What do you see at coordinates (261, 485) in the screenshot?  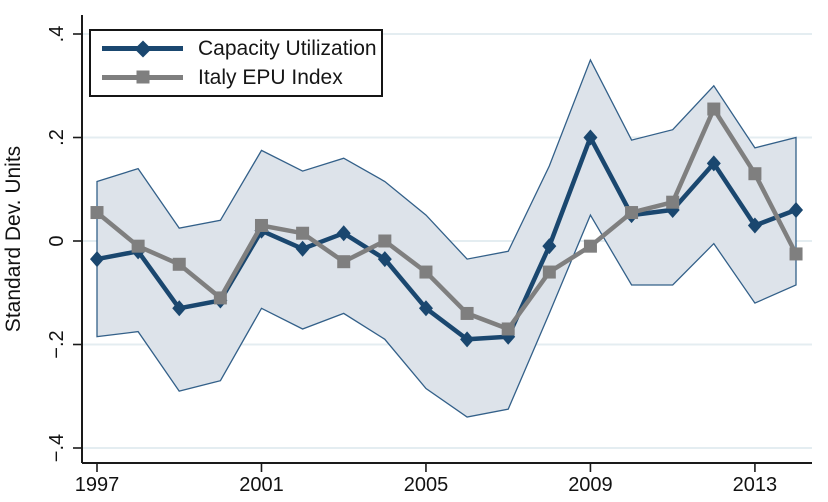 I see `x-tick-label: 2001` at bounding box center [261, 485].